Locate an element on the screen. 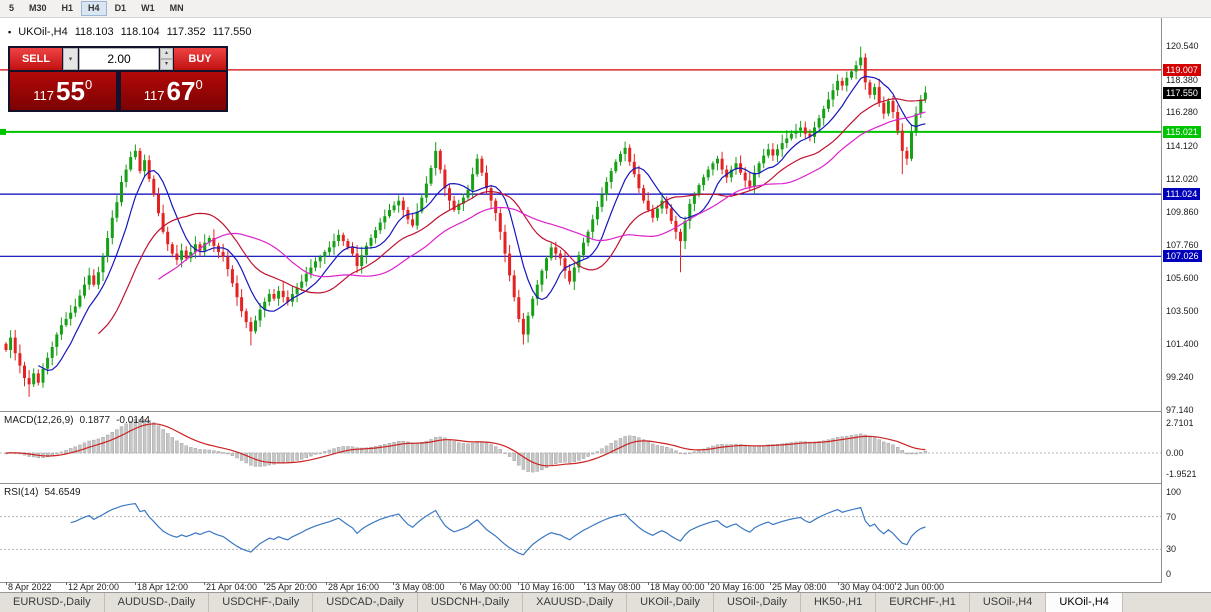  timeframe-toolbar: 5 M30 H1 H4 D1 W1 MN is located at coordinates (605, 9).